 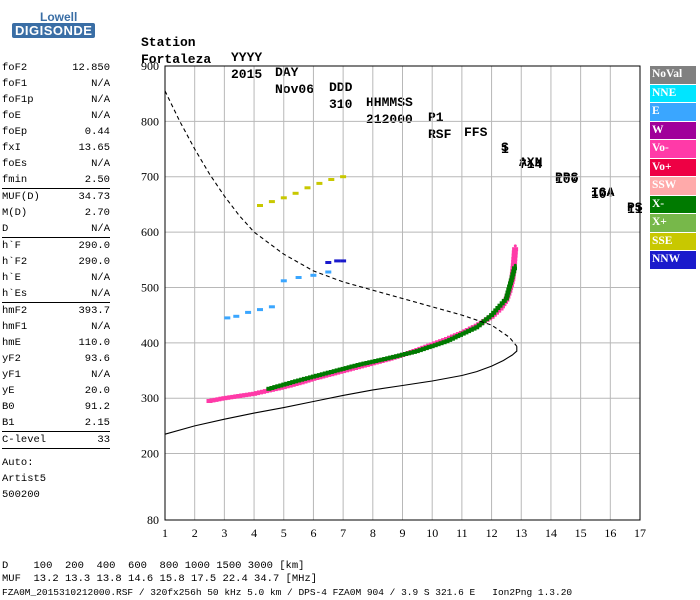 What do you see at coordinates (11, 116) in the screenshot?
I see `param-name: foE` at bounding box center [11, 116].